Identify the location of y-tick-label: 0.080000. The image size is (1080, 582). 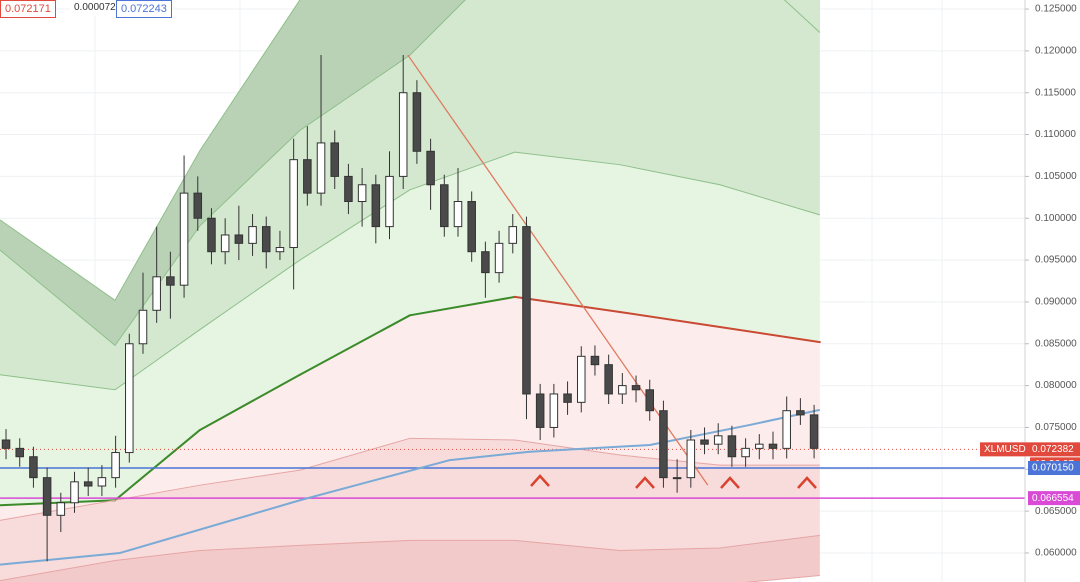
(1056, 385).